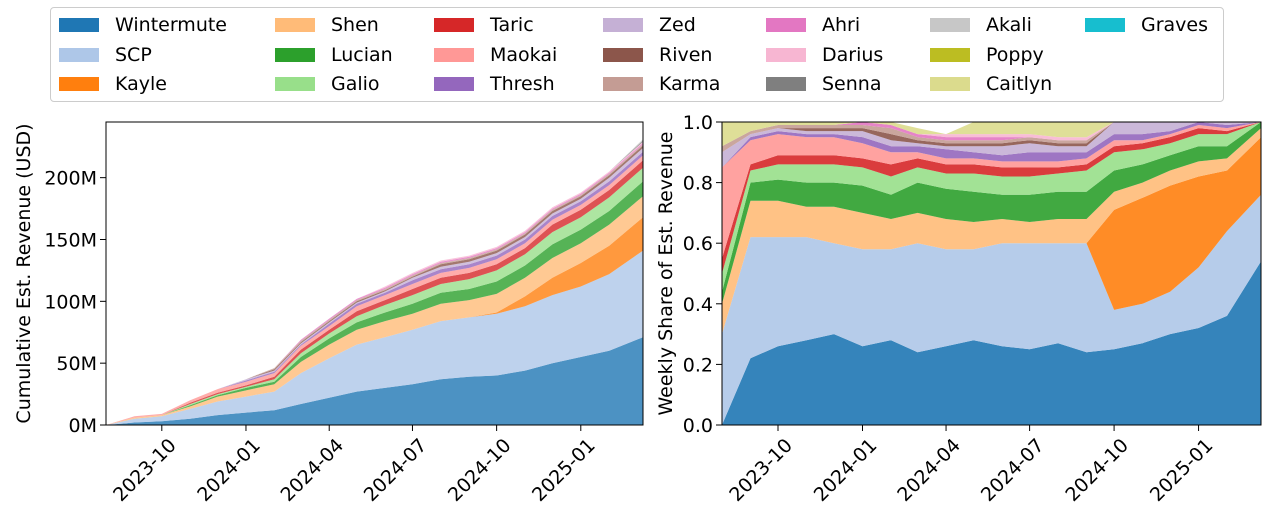 The width and height of the screenshot is (1266, 516). What do you see at coordinates (295, 84) in the screenshot?
I see `legend-swatch-galio` at bounding box center [295, 84].